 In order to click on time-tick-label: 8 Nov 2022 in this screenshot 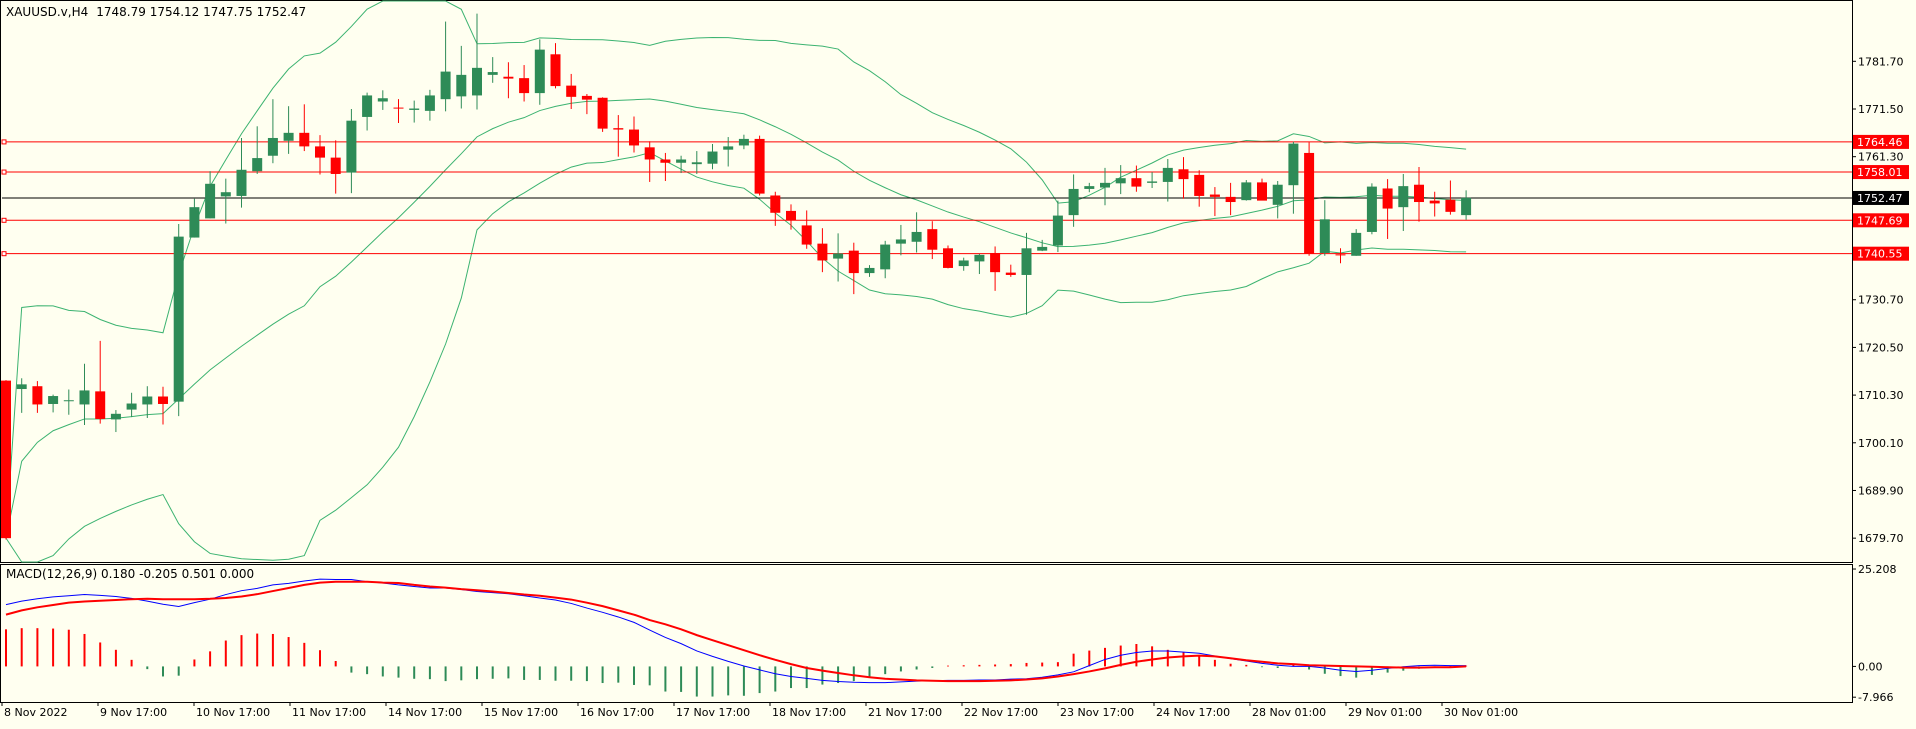, I will do `click(35, 712)`.